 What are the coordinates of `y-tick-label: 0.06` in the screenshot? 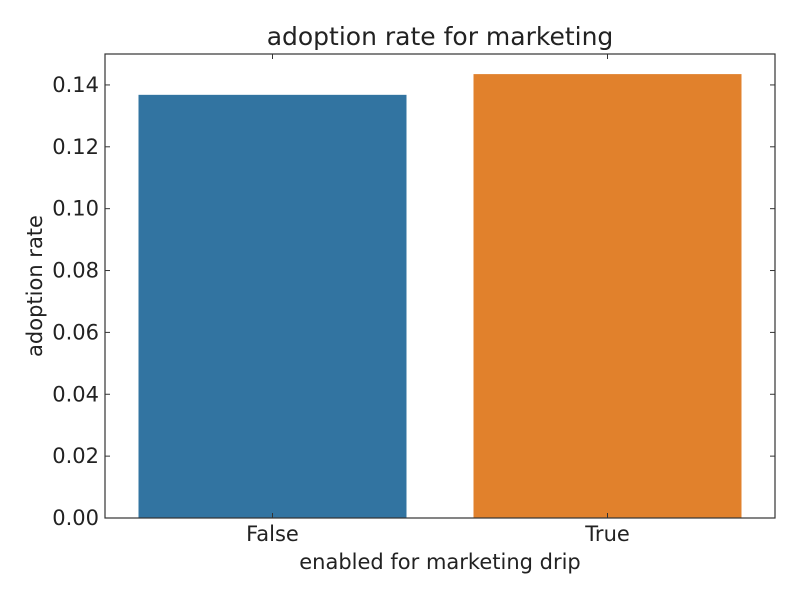 It's located at (75, 332).